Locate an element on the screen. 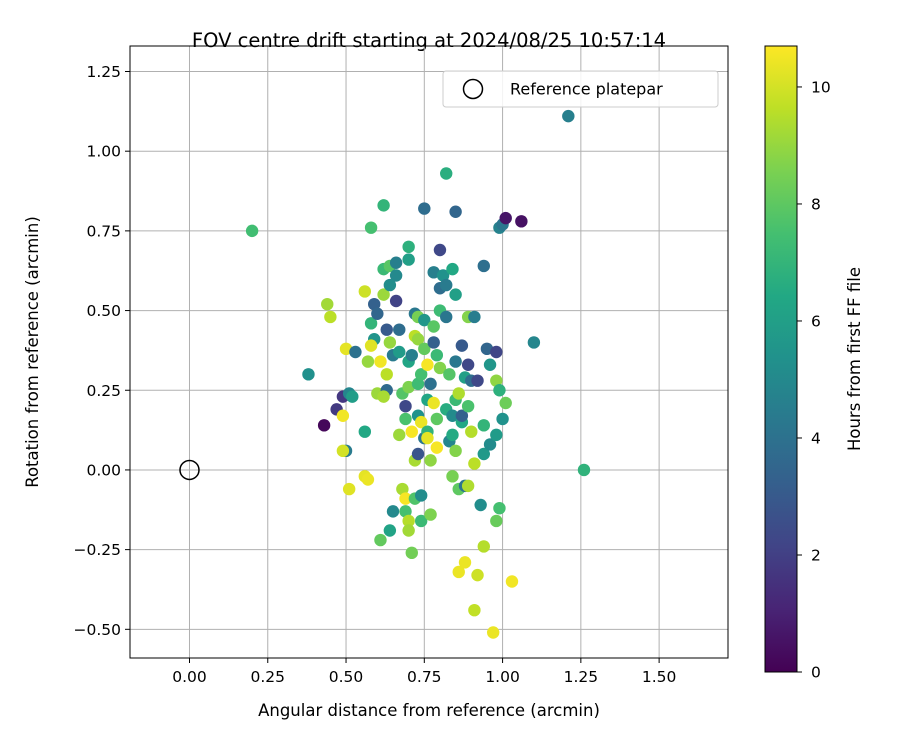 The image size is (900, 750). y-tick-label: −0.50 is located at coordinates (98, 630).